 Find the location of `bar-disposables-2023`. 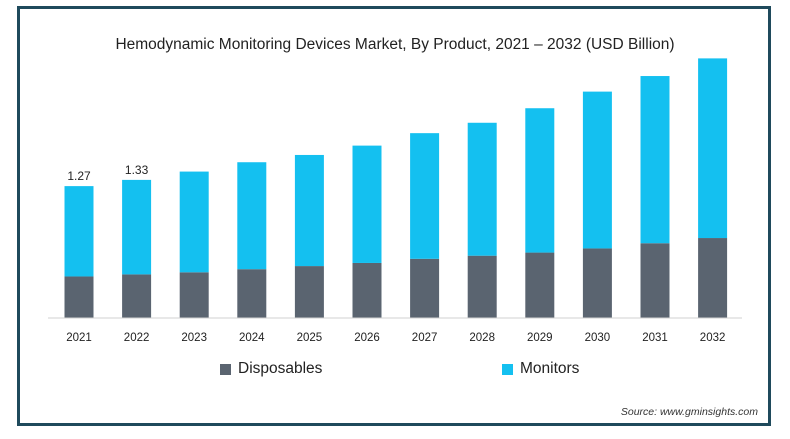

bar-disposables-2023 is located at coordinates (194, 295).